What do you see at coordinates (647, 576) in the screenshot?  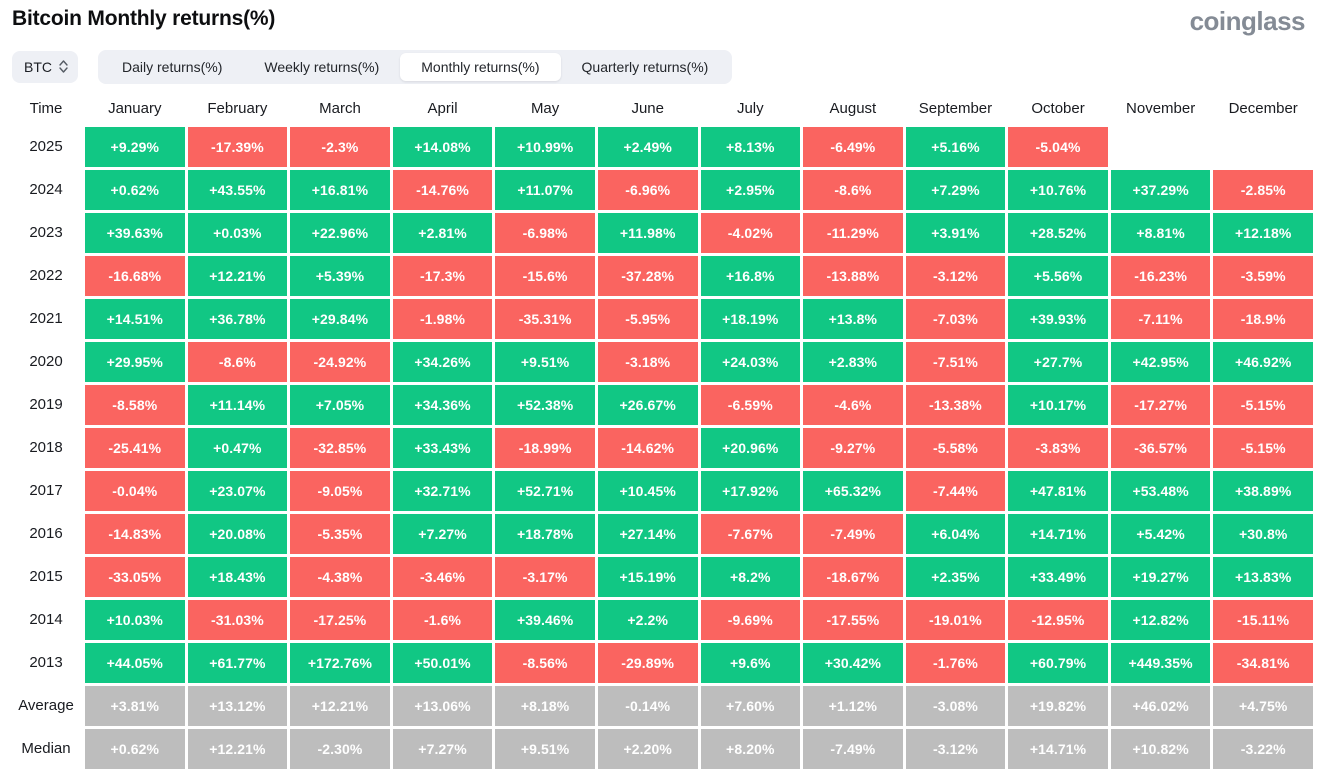 I see `return-cell: +15.19%` at bounding box center [647, 576].